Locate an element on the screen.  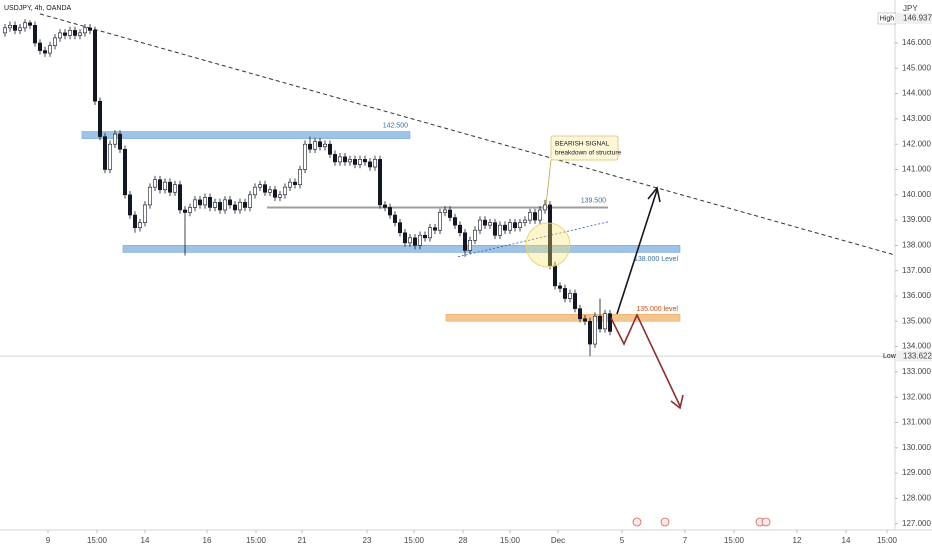
y-tick-label: 146.000 is located at coordinates (916, 42).